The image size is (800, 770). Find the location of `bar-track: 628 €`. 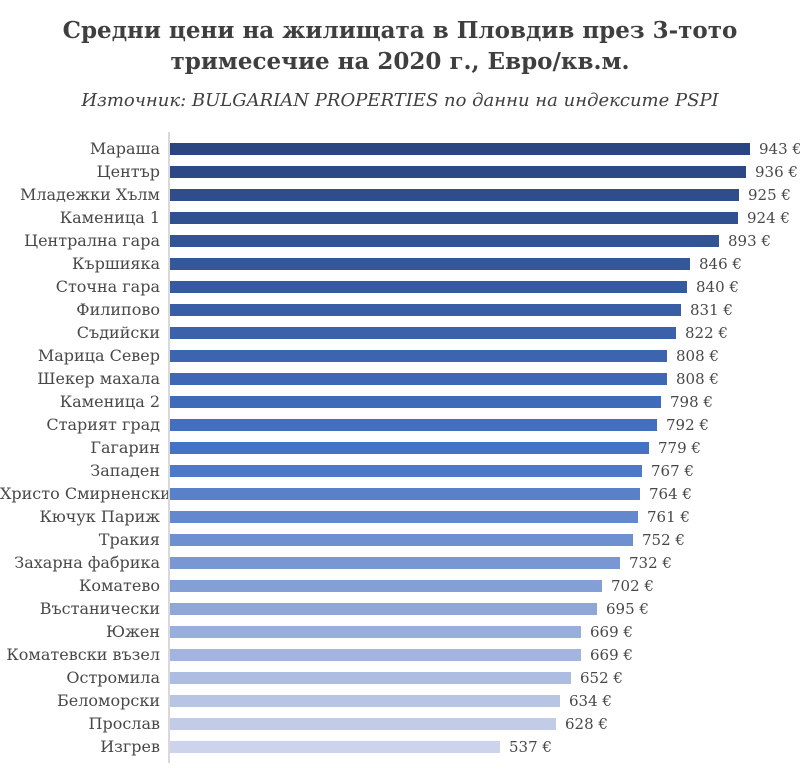

bar-track: 628 € is located at coordinates (485, 723).